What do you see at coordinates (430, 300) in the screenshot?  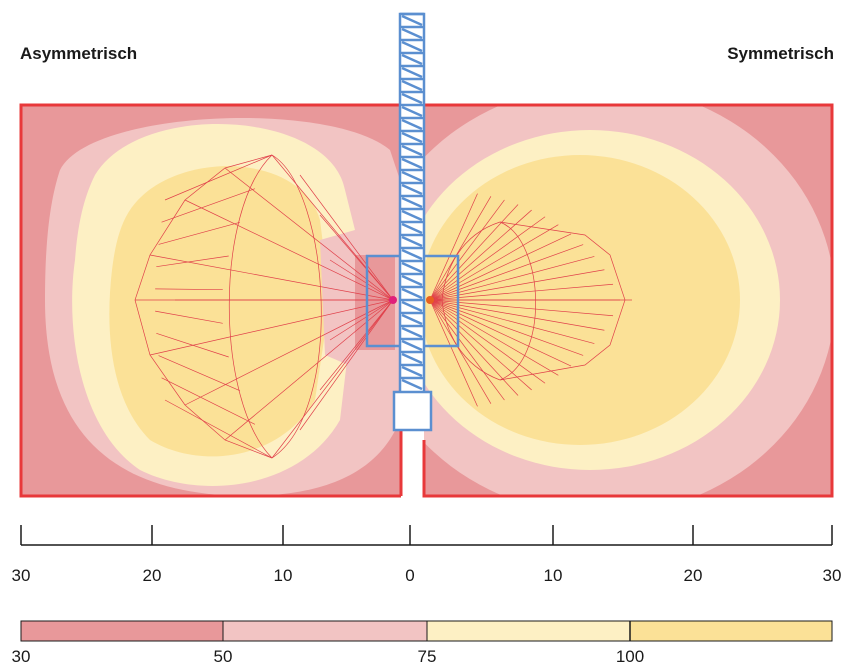 I see `light-source-right` at bounding box center [430, 300].